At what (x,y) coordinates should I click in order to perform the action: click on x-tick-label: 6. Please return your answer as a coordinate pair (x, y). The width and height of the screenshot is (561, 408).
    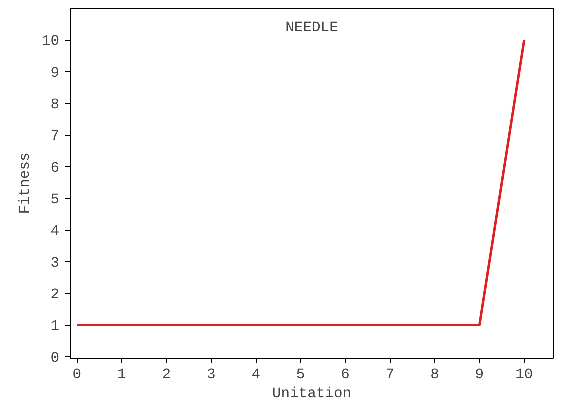
    Looking at the image, I should click on (345, 376).